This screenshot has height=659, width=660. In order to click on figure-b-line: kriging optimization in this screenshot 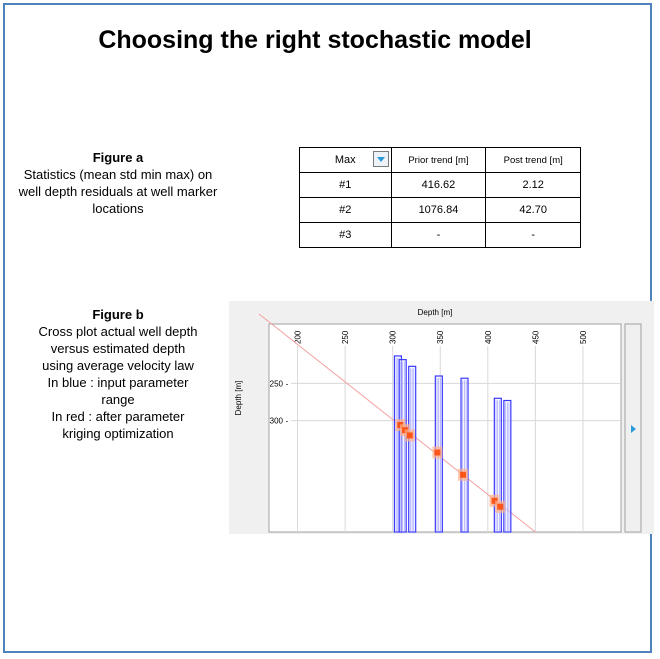, I will do `click(118, 433)`.